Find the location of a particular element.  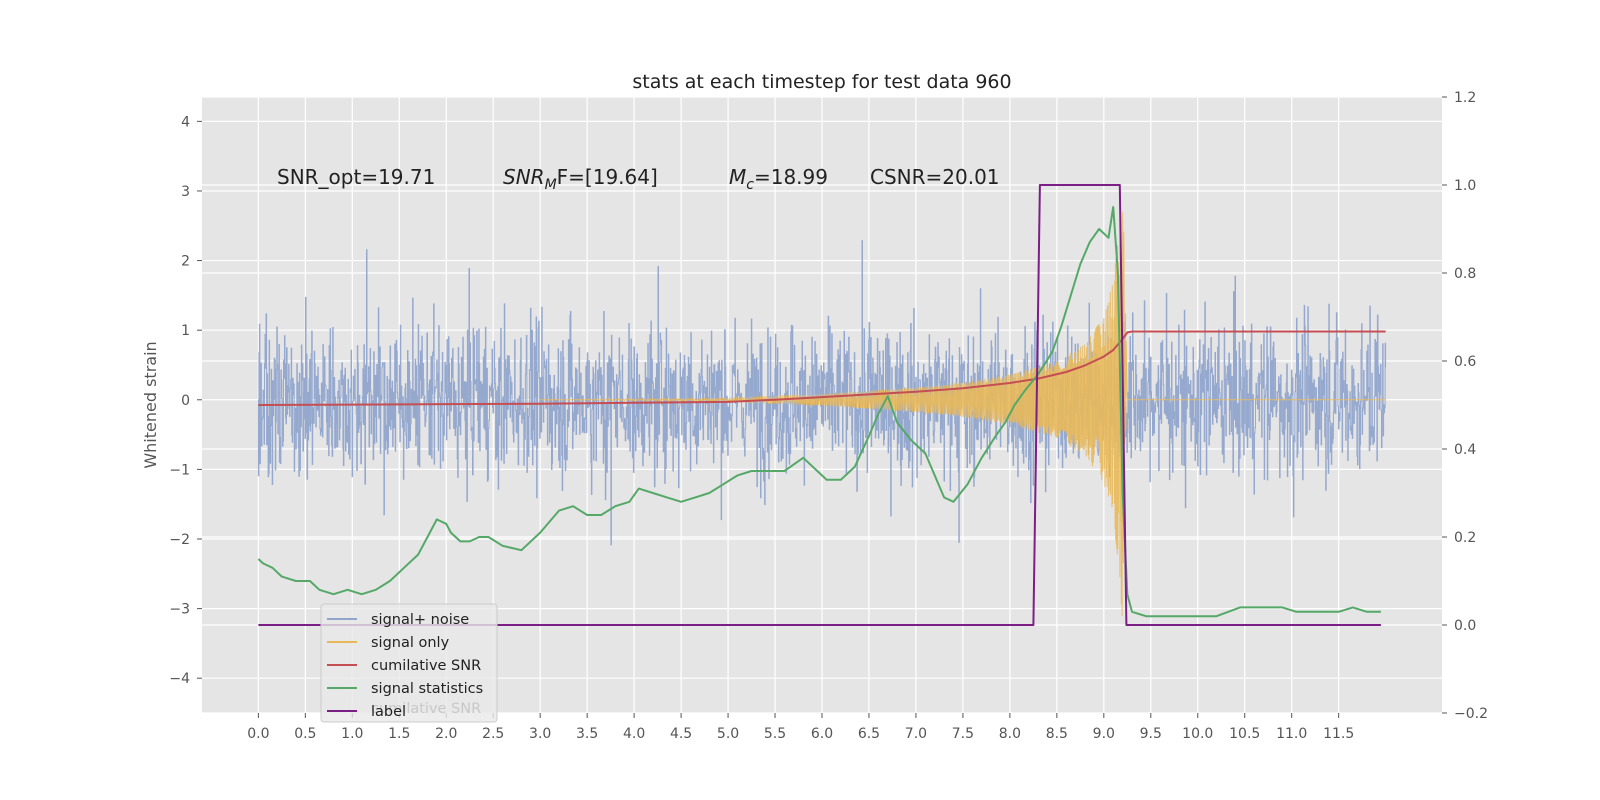

x-tick-label: 6.5 is located at coordinates (869, 734).